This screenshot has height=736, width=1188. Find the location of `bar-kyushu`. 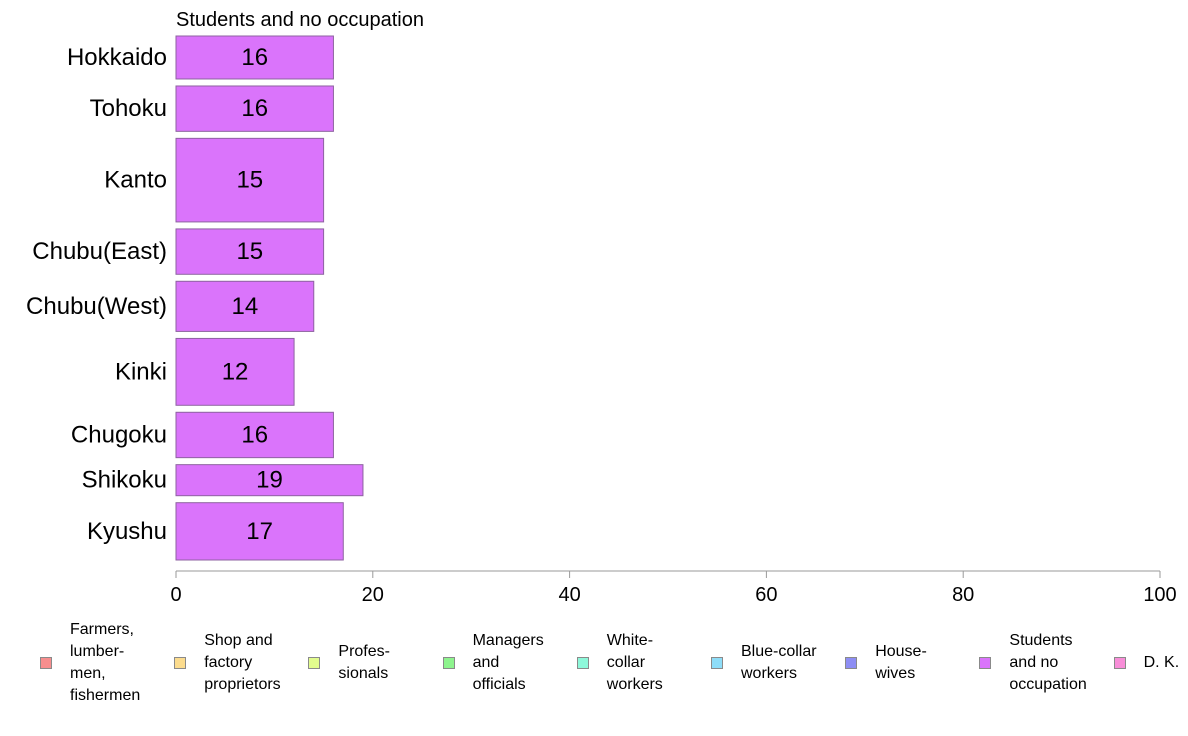

bar-kyushu is located at coordinates (259, 531).